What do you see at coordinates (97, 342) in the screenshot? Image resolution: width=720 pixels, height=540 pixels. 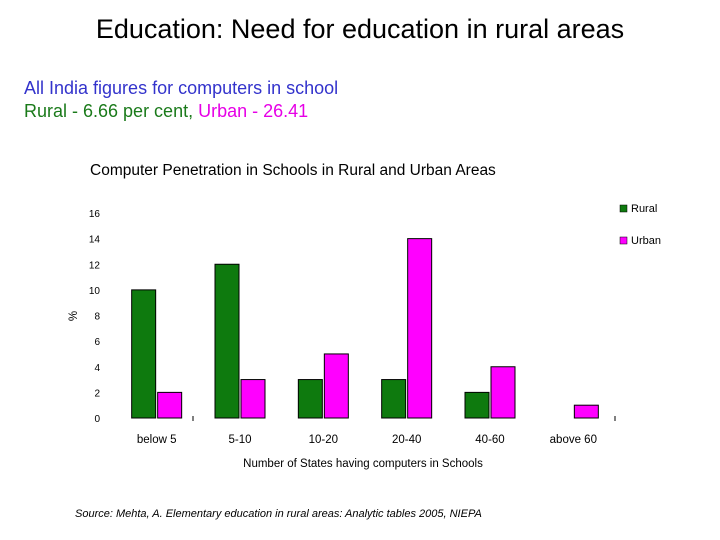 I see `y-tick-label: 6` at bounding box center [97, 342].